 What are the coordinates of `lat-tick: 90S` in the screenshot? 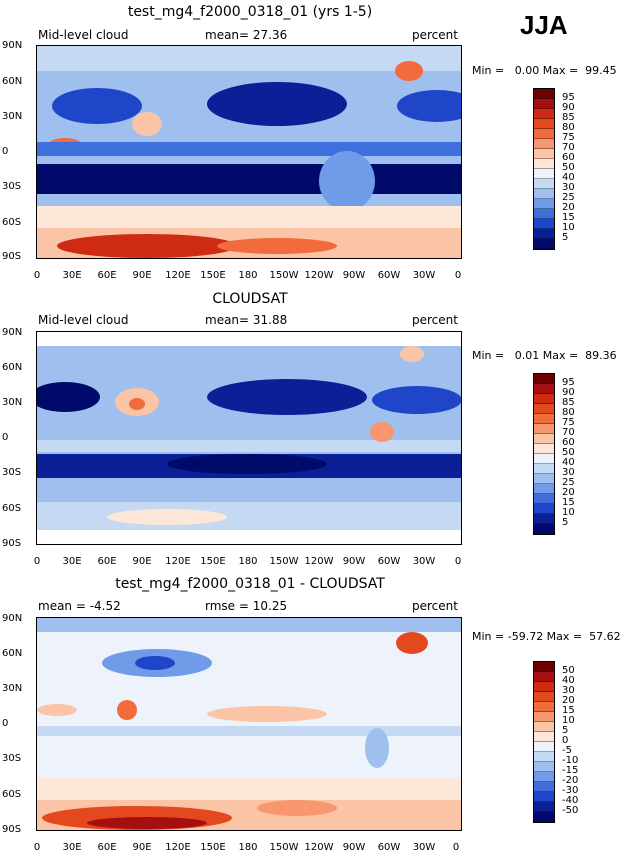 It's located at (12, 543).